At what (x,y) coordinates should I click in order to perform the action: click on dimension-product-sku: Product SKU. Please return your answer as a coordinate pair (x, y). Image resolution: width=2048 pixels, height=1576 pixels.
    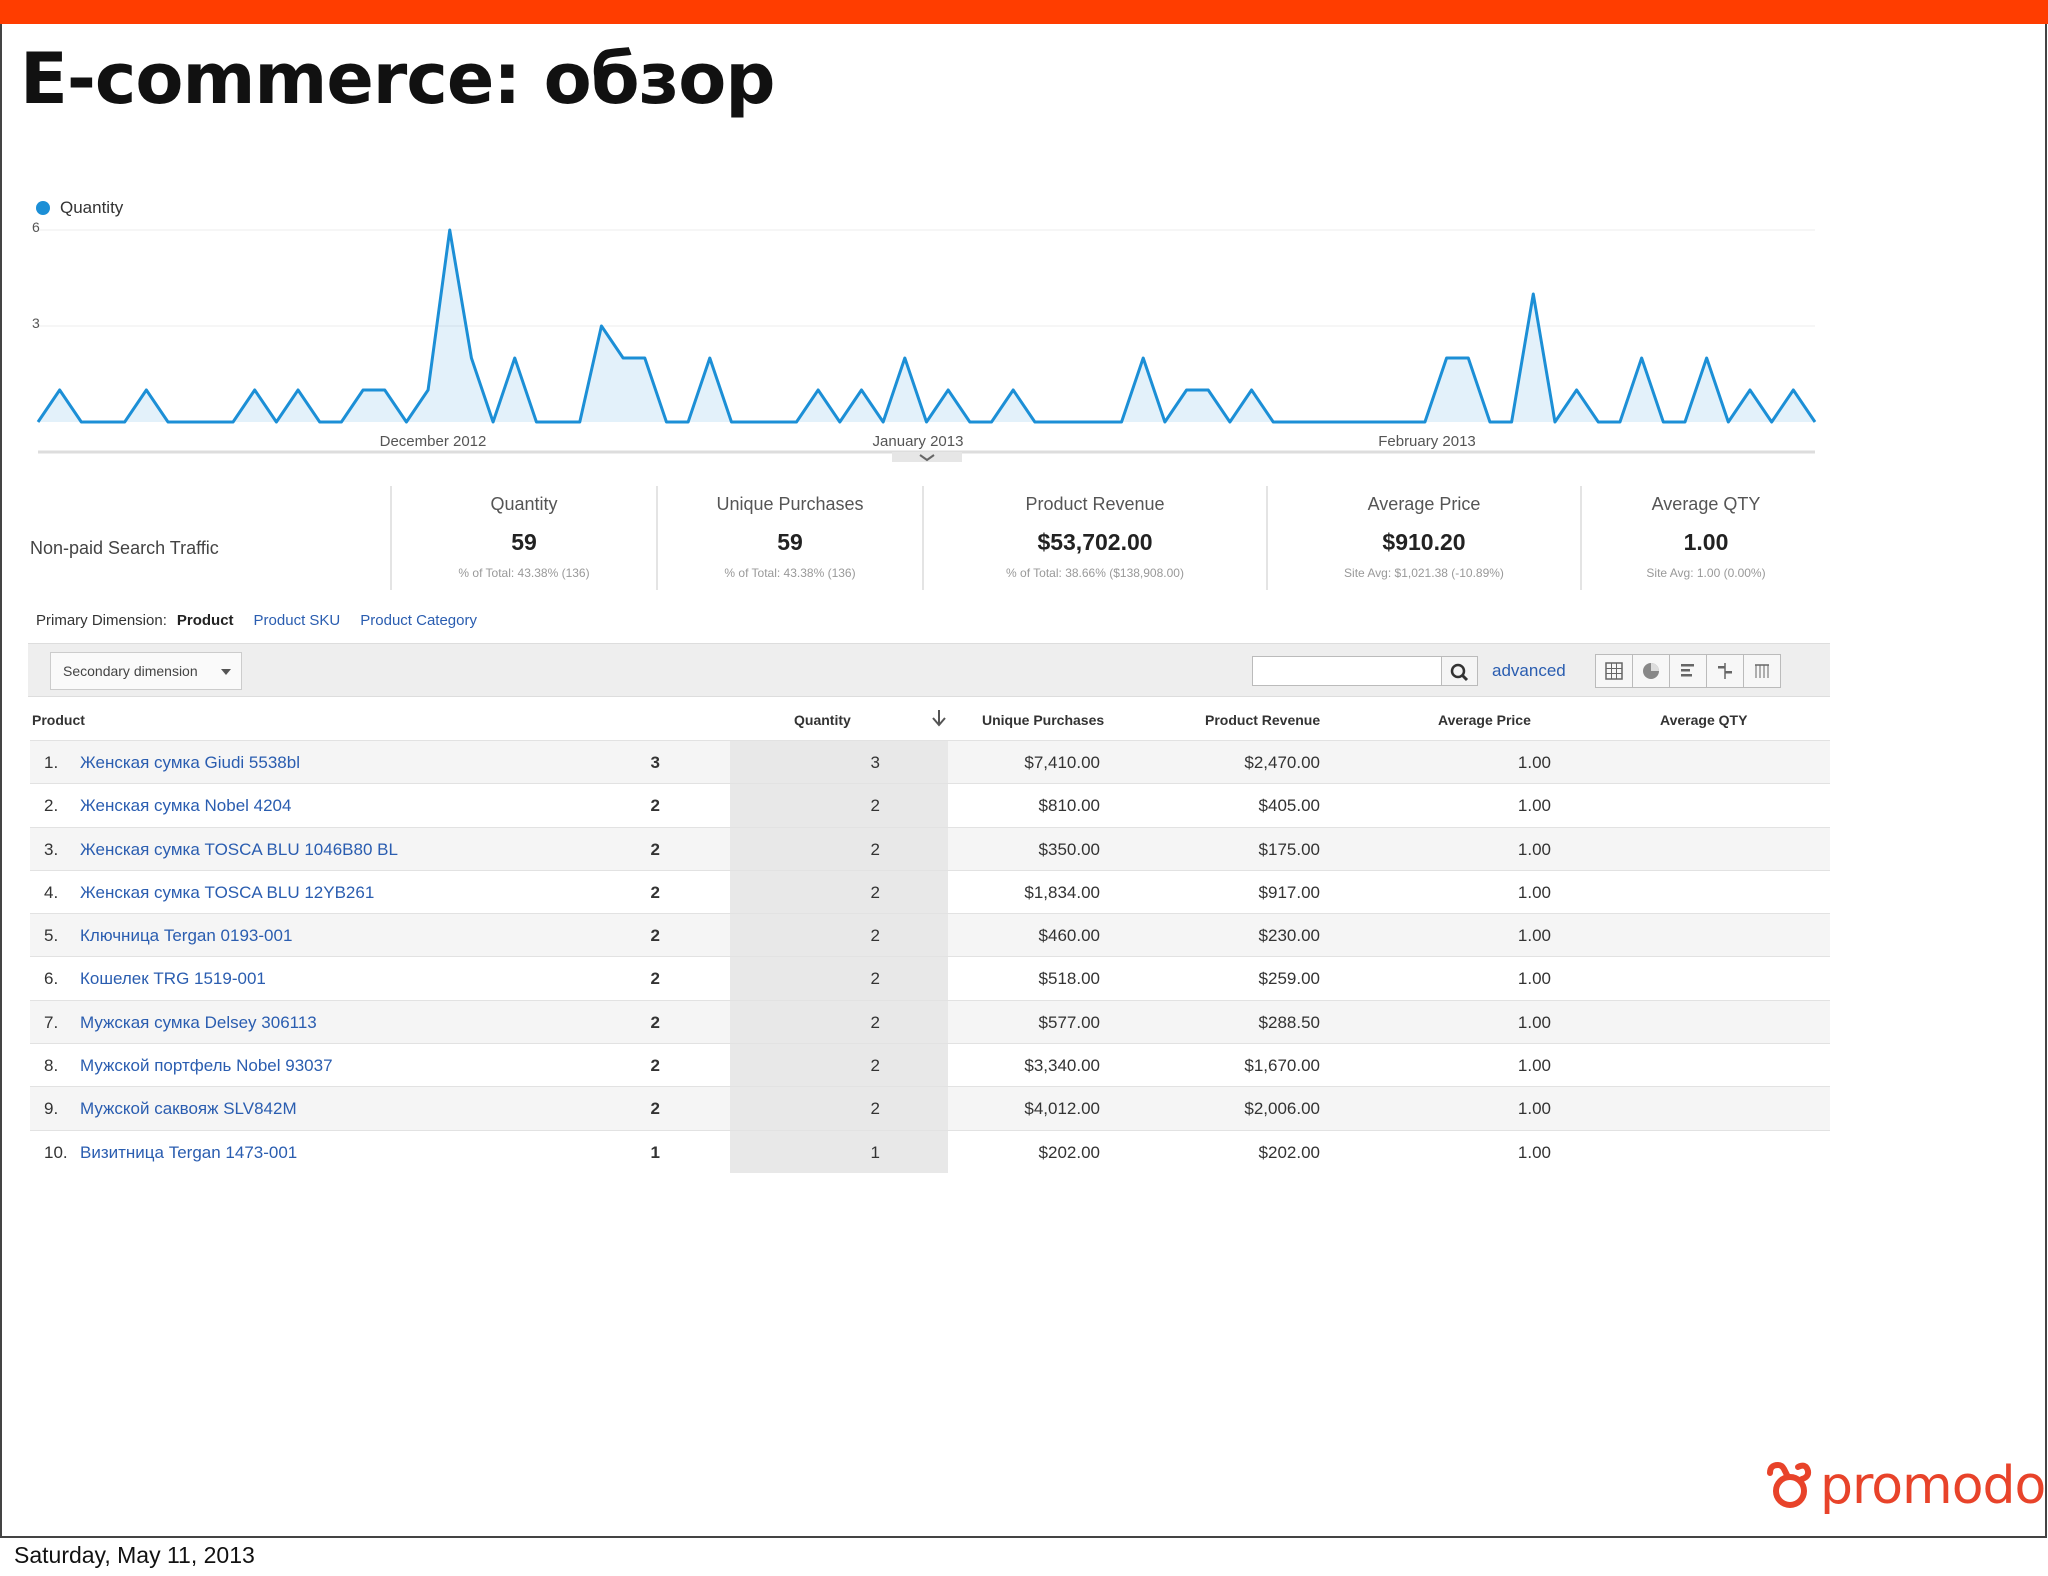
    Looking at the image, I should click on (297, 620).